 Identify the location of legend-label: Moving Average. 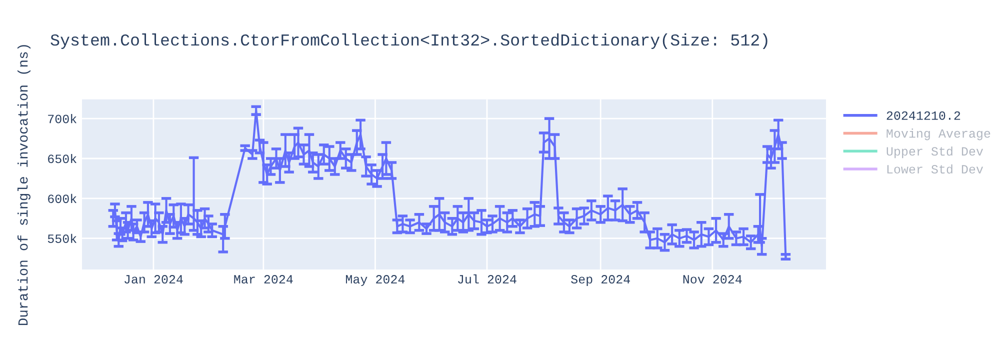
(938, 134).